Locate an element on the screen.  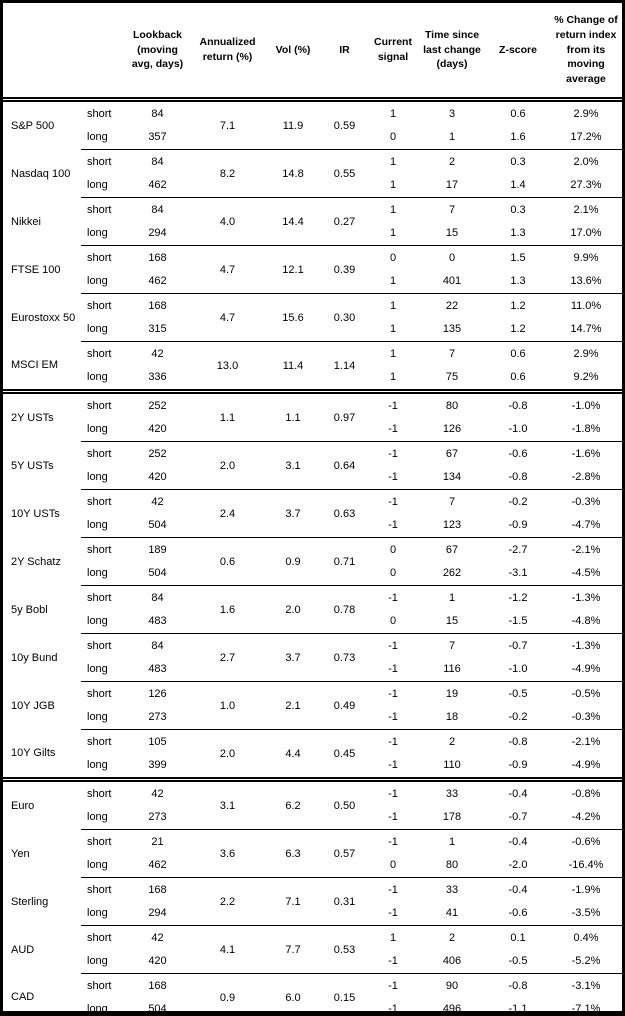
instrument-name: 2Y USTs is located at coordinates (32, 417).